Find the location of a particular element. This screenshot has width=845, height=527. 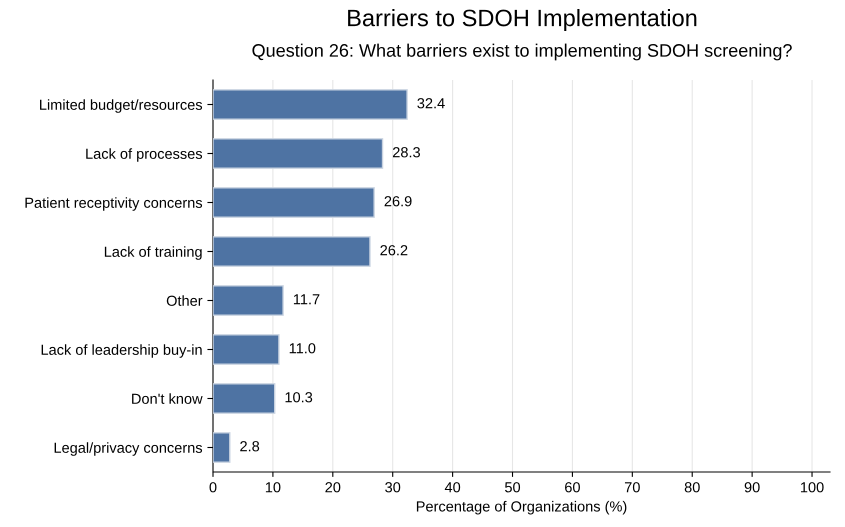

chart-title: Barriers to SDOH Implementation is located at coordinates (522, 20).